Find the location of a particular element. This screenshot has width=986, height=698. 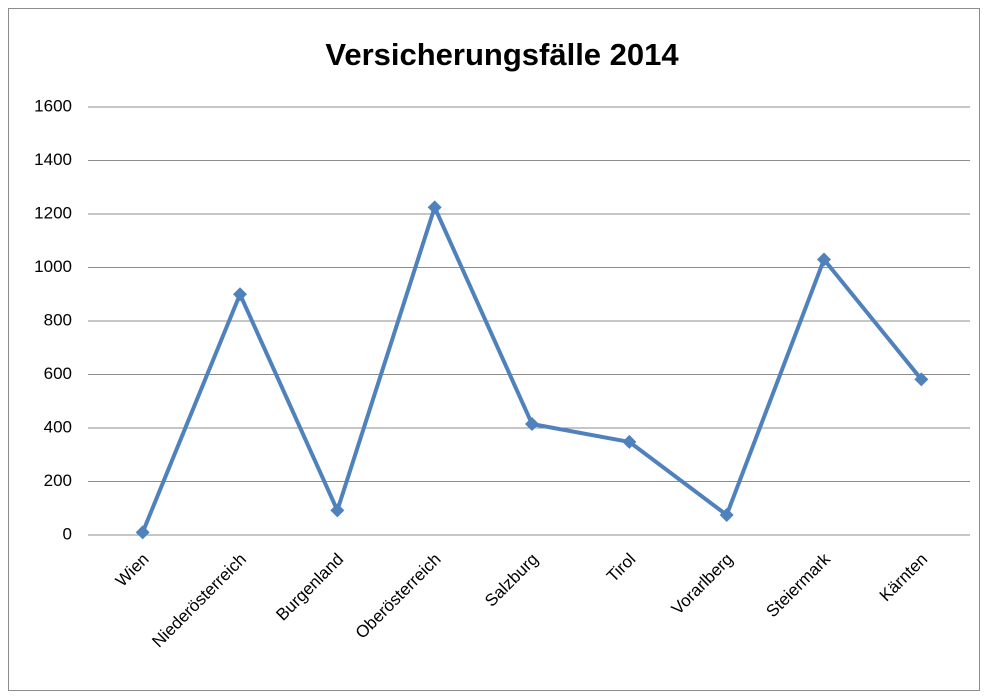

y-tick-label: 1000 is located at coordinates (53, 266).